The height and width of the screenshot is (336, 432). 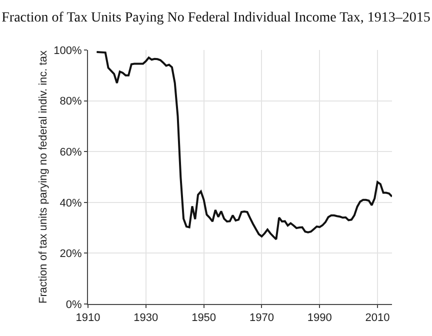 I want to click on x-tick-label: 1930, so click(x=146, y=318).